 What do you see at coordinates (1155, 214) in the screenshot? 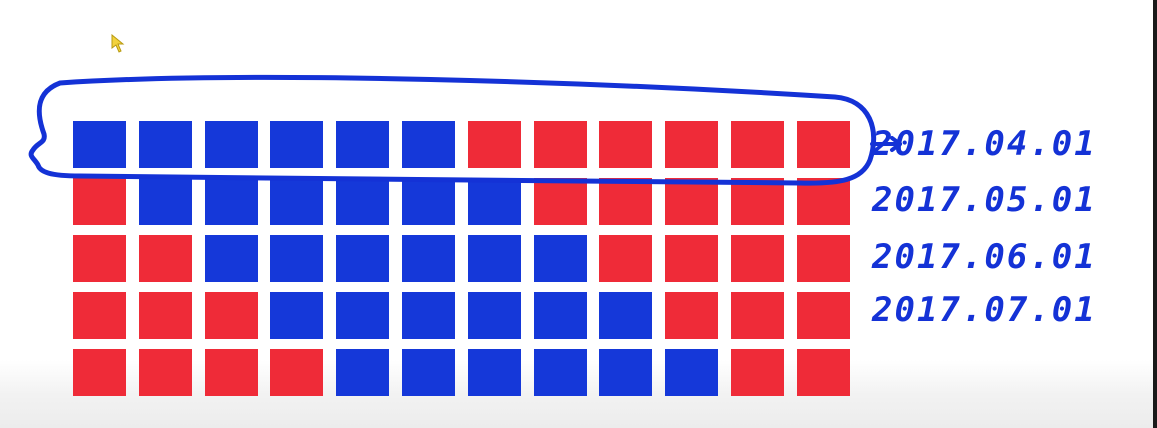
I see `window-edge` at bounding box center [1155, 214].